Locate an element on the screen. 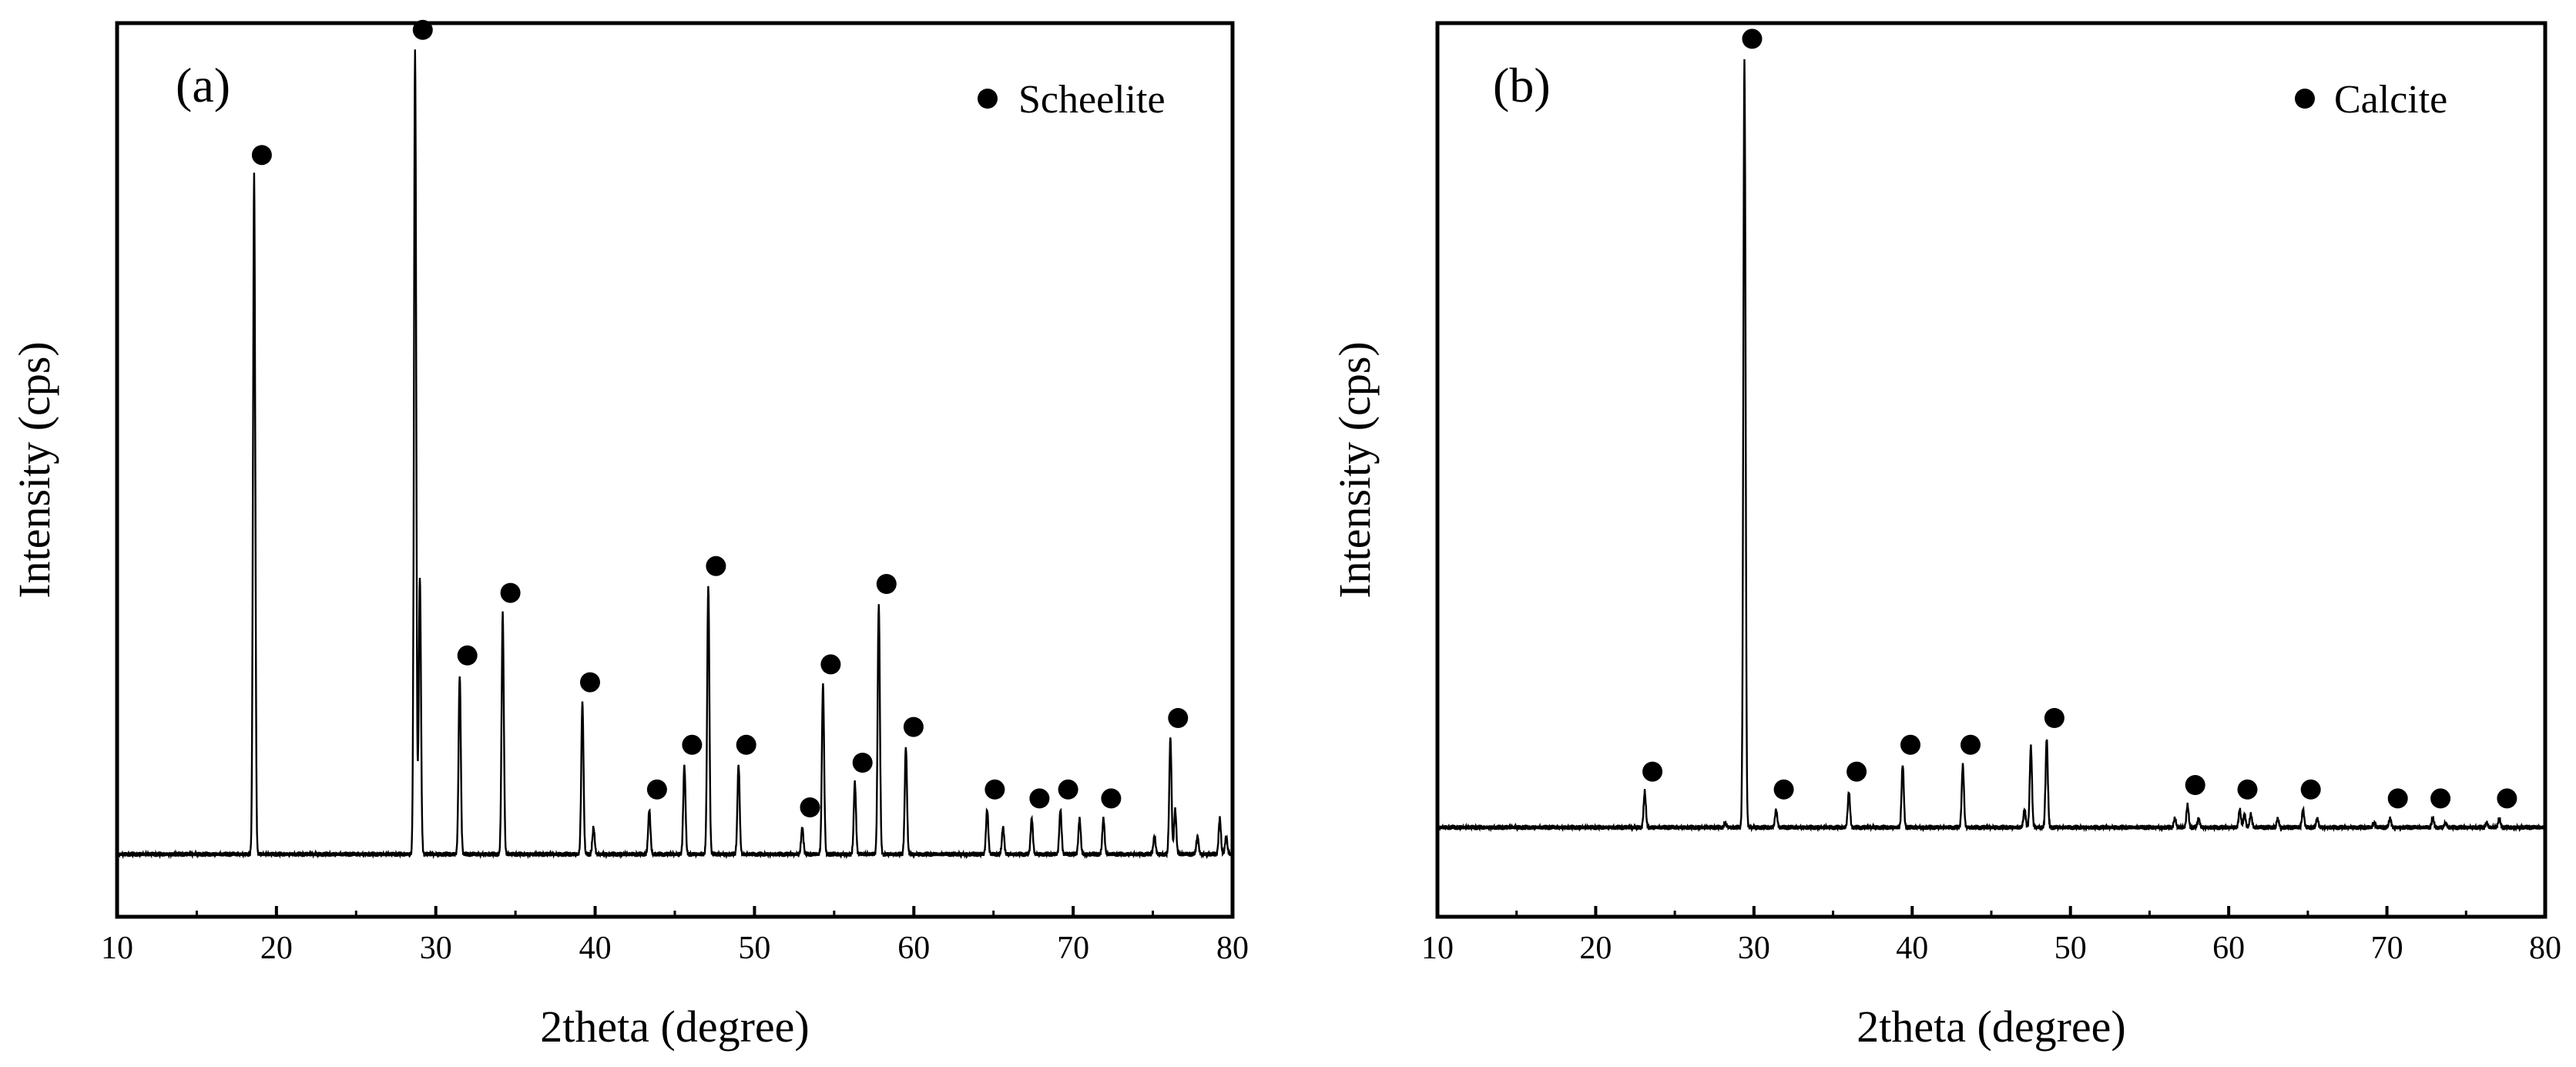  panel-a-legend-marker is located at coordinates (988, 99).